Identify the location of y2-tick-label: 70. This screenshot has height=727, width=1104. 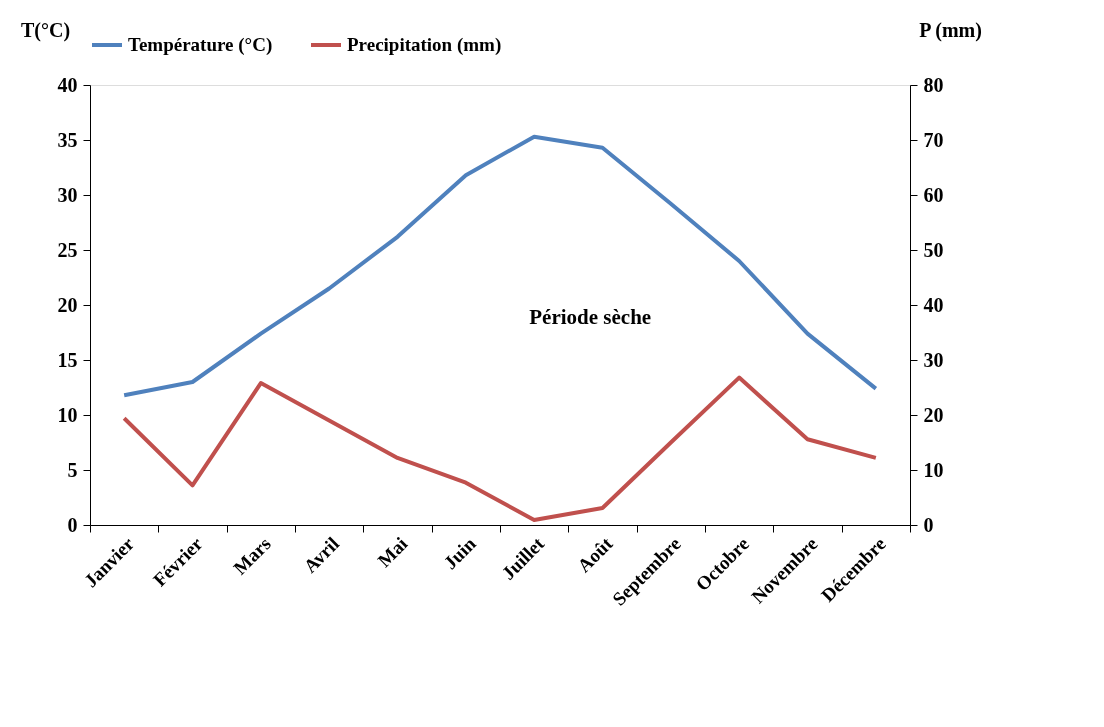
(933, 139).